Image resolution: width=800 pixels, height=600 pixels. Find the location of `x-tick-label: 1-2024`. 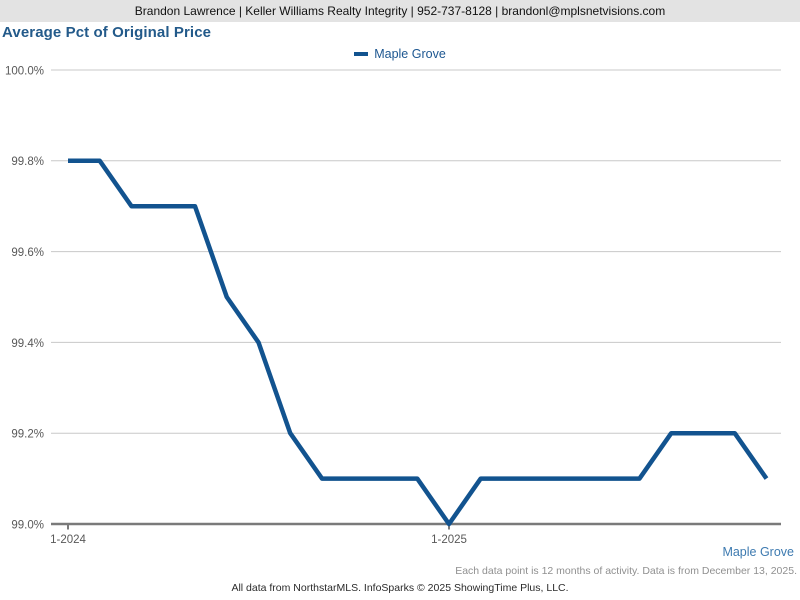

x-tick-label: 1-2024 is located at coordinates (68, 540).